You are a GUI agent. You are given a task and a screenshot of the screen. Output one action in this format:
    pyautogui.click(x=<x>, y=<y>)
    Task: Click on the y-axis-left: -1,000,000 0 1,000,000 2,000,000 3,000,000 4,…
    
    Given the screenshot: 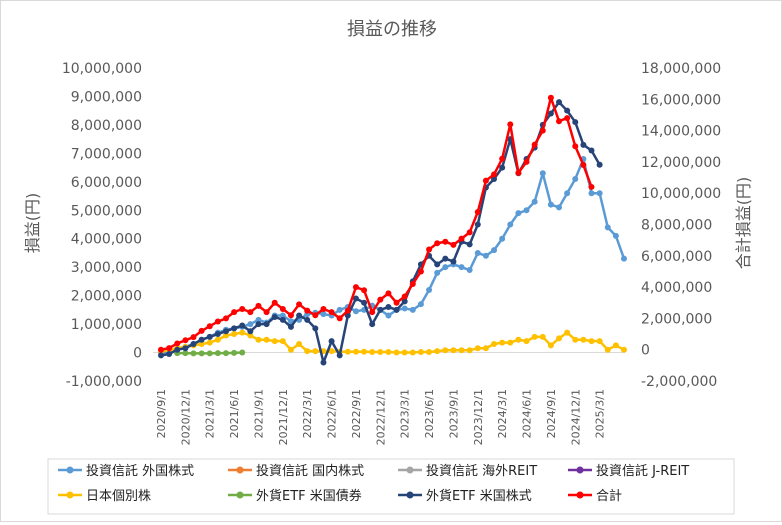 What is the action you would take?
    pyautogui.click(x=102, y=225)
    